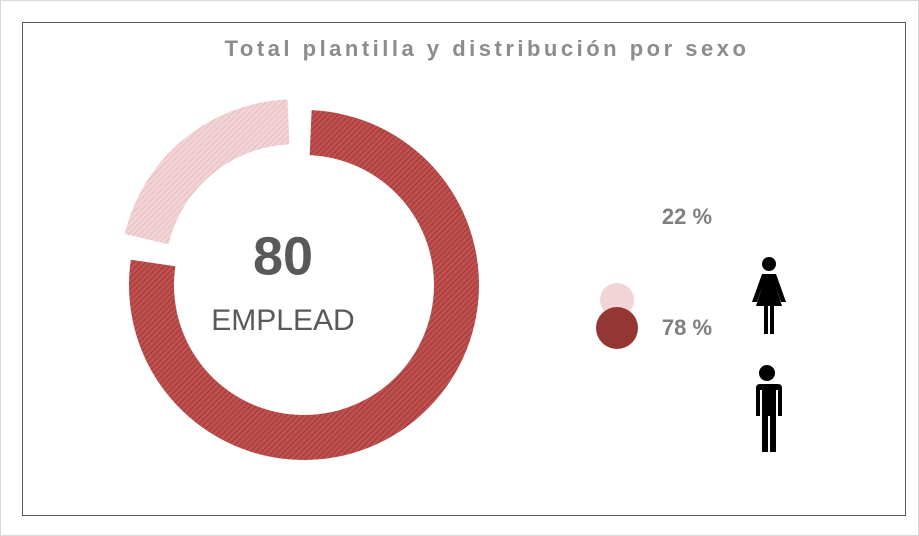 The height and width of the screenshot is (536, 919). Describe the element at coordinates (687, 216) in the screenshot. I see `value-label: 22 %` at that location.